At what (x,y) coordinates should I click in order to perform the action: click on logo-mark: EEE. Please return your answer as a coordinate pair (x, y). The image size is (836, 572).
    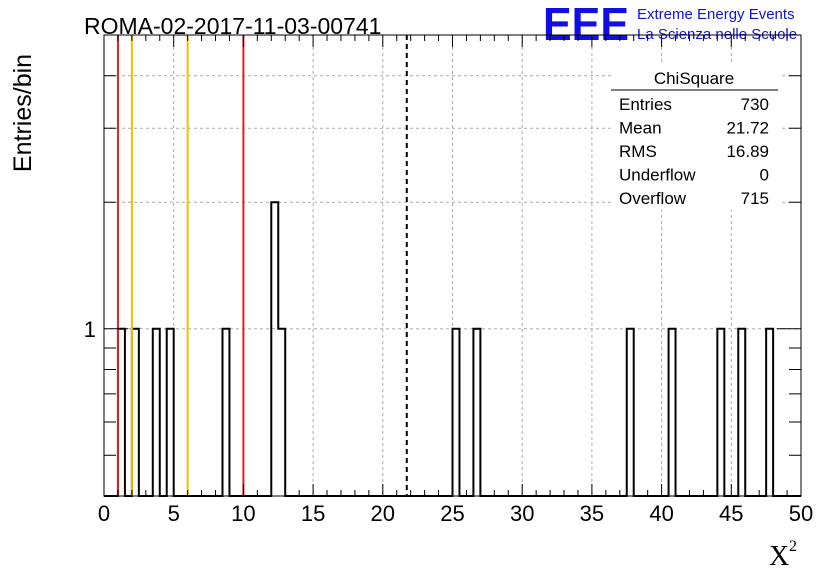
    Looking at the image, I should click on (586, 25).